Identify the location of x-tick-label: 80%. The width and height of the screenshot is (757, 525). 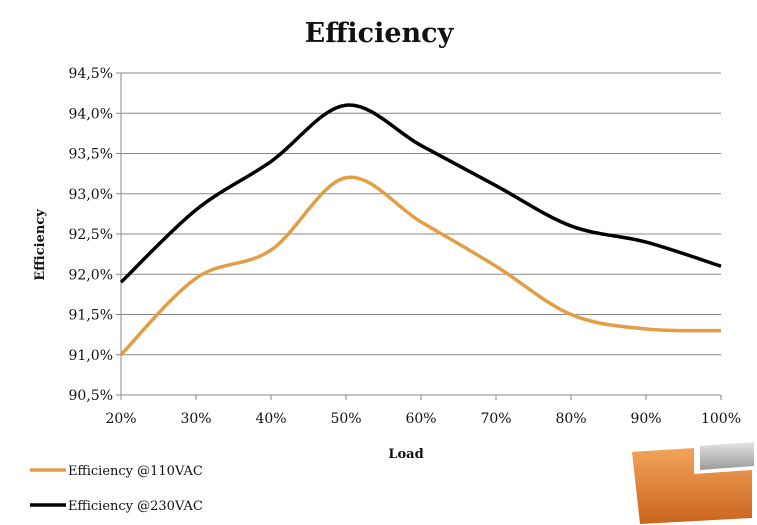
(570, 419).